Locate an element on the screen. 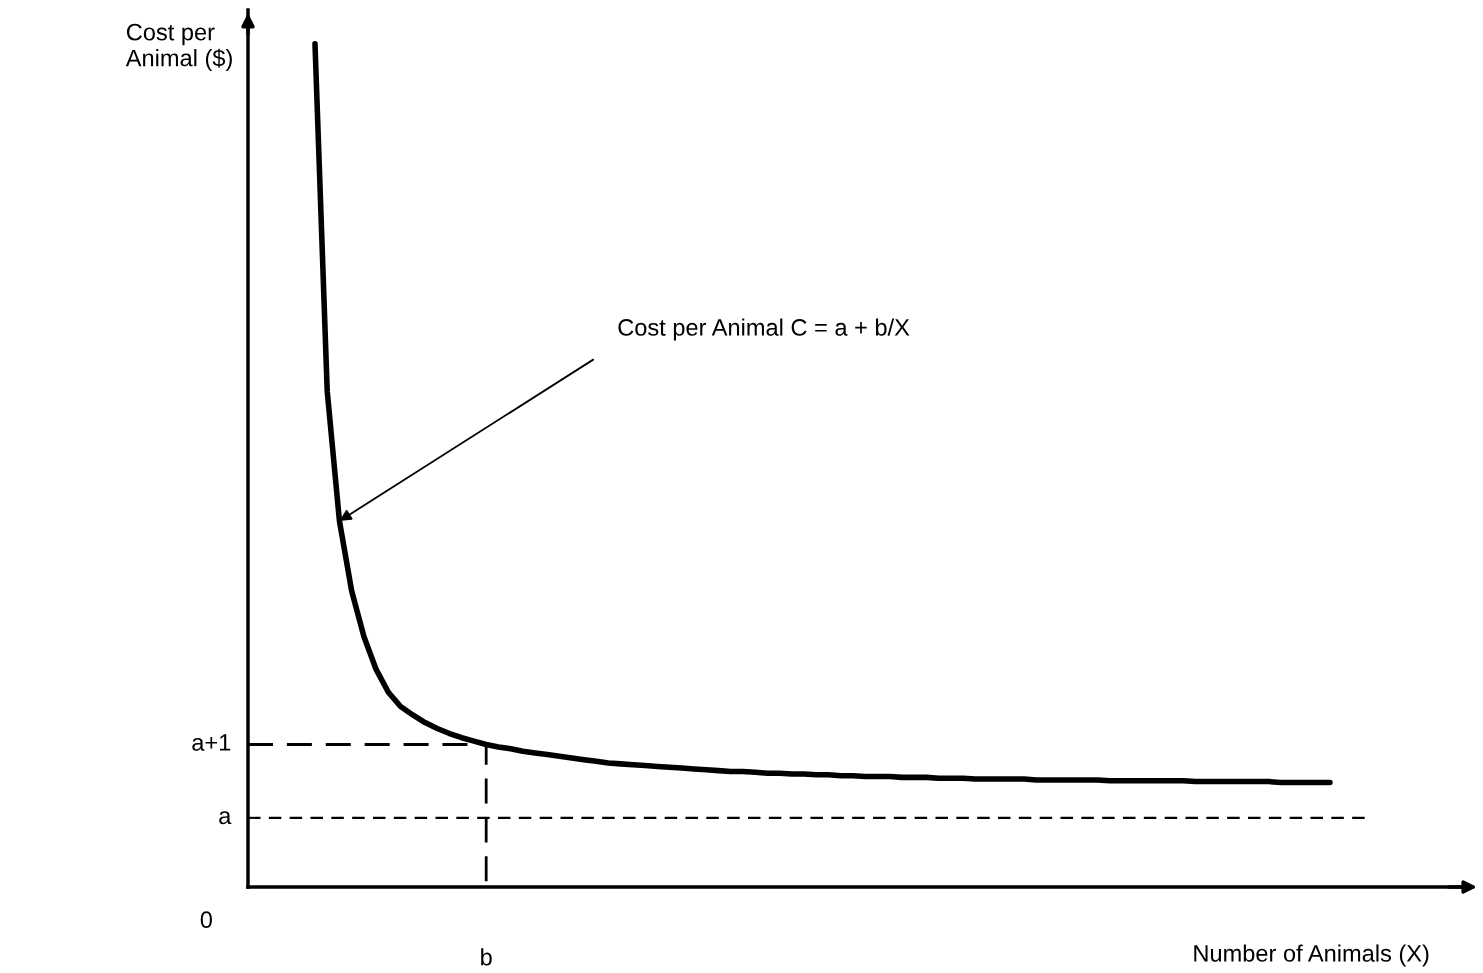  y-axis-title: Cost per Animal ($) is located at coordinates (178, 47).